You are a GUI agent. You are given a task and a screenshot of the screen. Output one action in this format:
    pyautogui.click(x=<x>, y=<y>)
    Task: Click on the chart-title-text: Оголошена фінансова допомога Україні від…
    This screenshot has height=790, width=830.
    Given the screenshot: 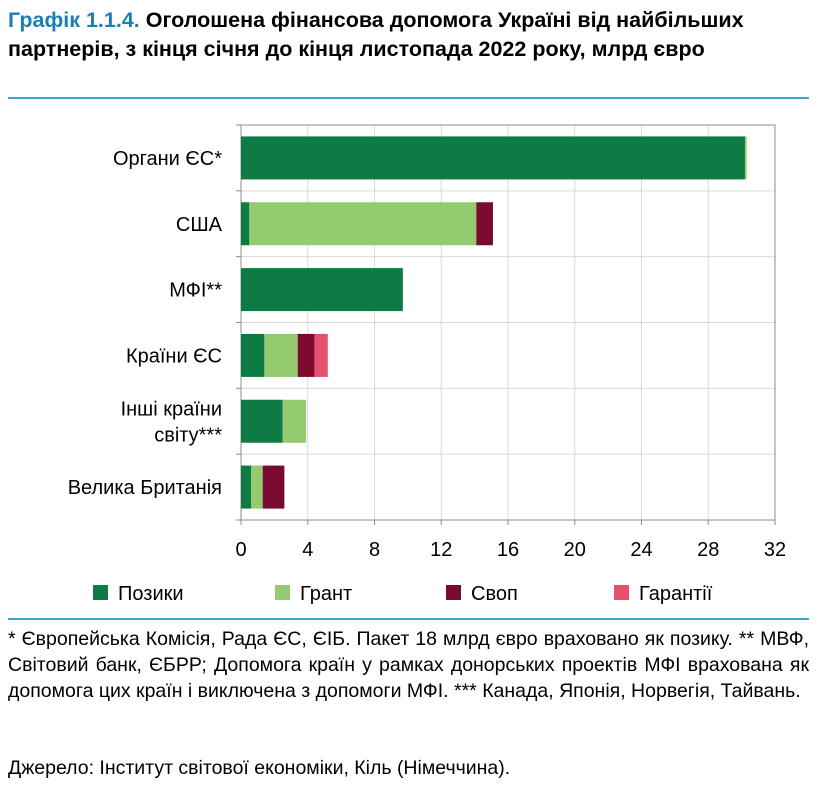 What is the action you would take?
    pyautogui.click(x=376, y=34)
    